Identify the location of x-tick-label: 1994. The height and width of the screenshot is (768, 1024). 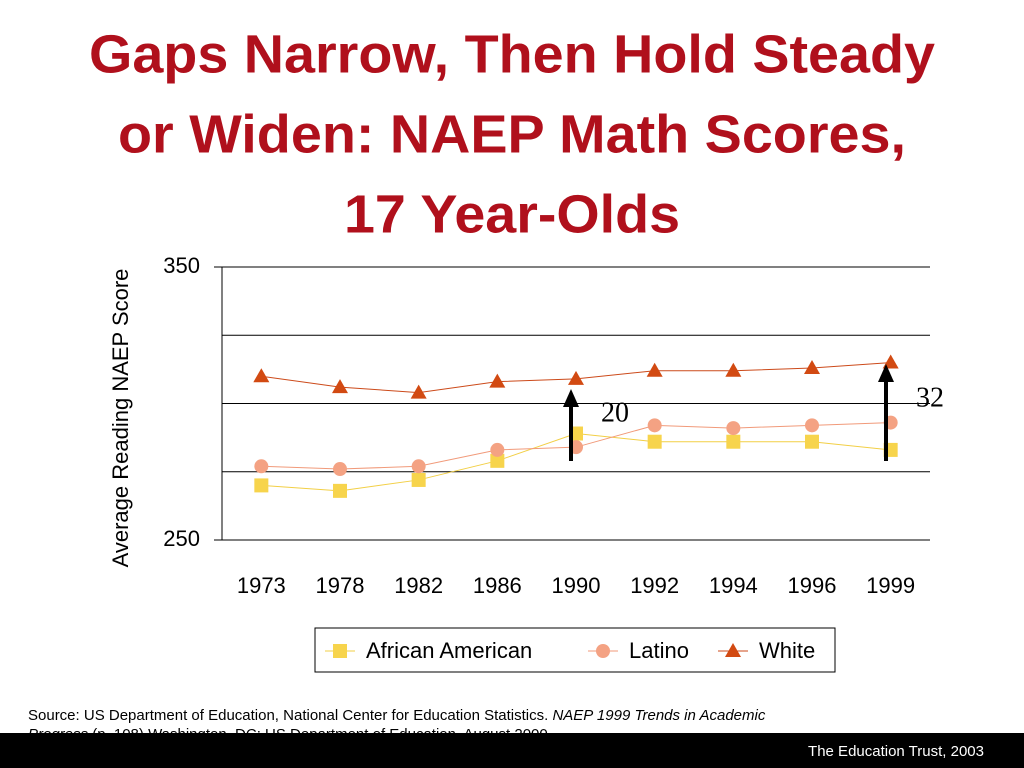
(733, 585).